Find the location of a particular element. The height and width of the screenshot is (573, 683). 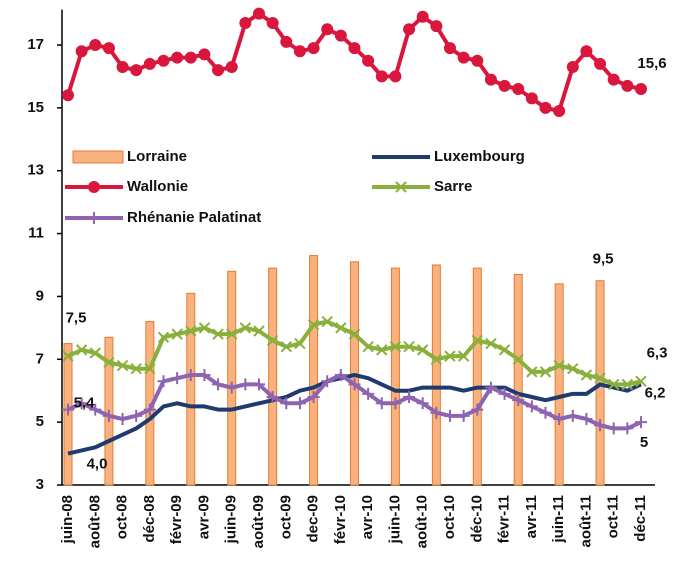

y-tick-label: 3 is located at coordinates (40, 484).